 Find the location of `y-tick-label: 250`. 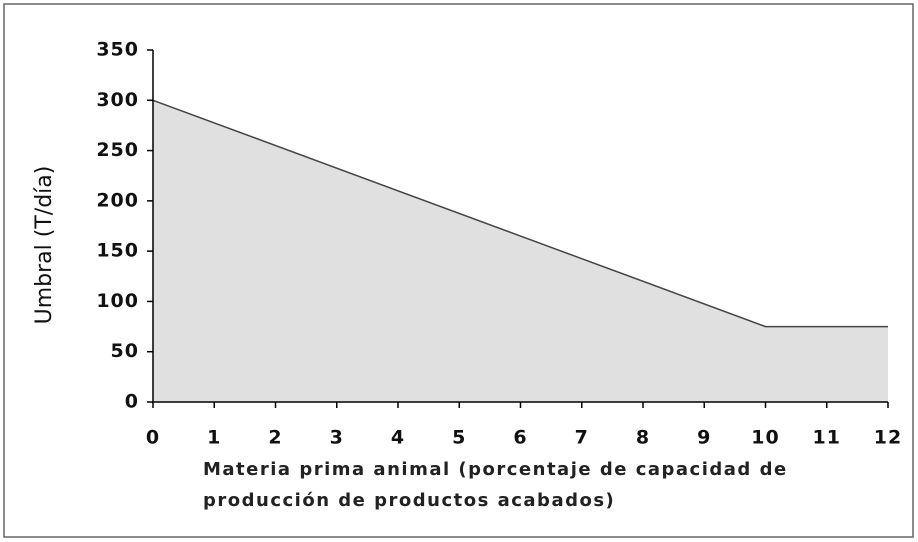

y-tick-label: 250 is located at coordinates (117, 150).